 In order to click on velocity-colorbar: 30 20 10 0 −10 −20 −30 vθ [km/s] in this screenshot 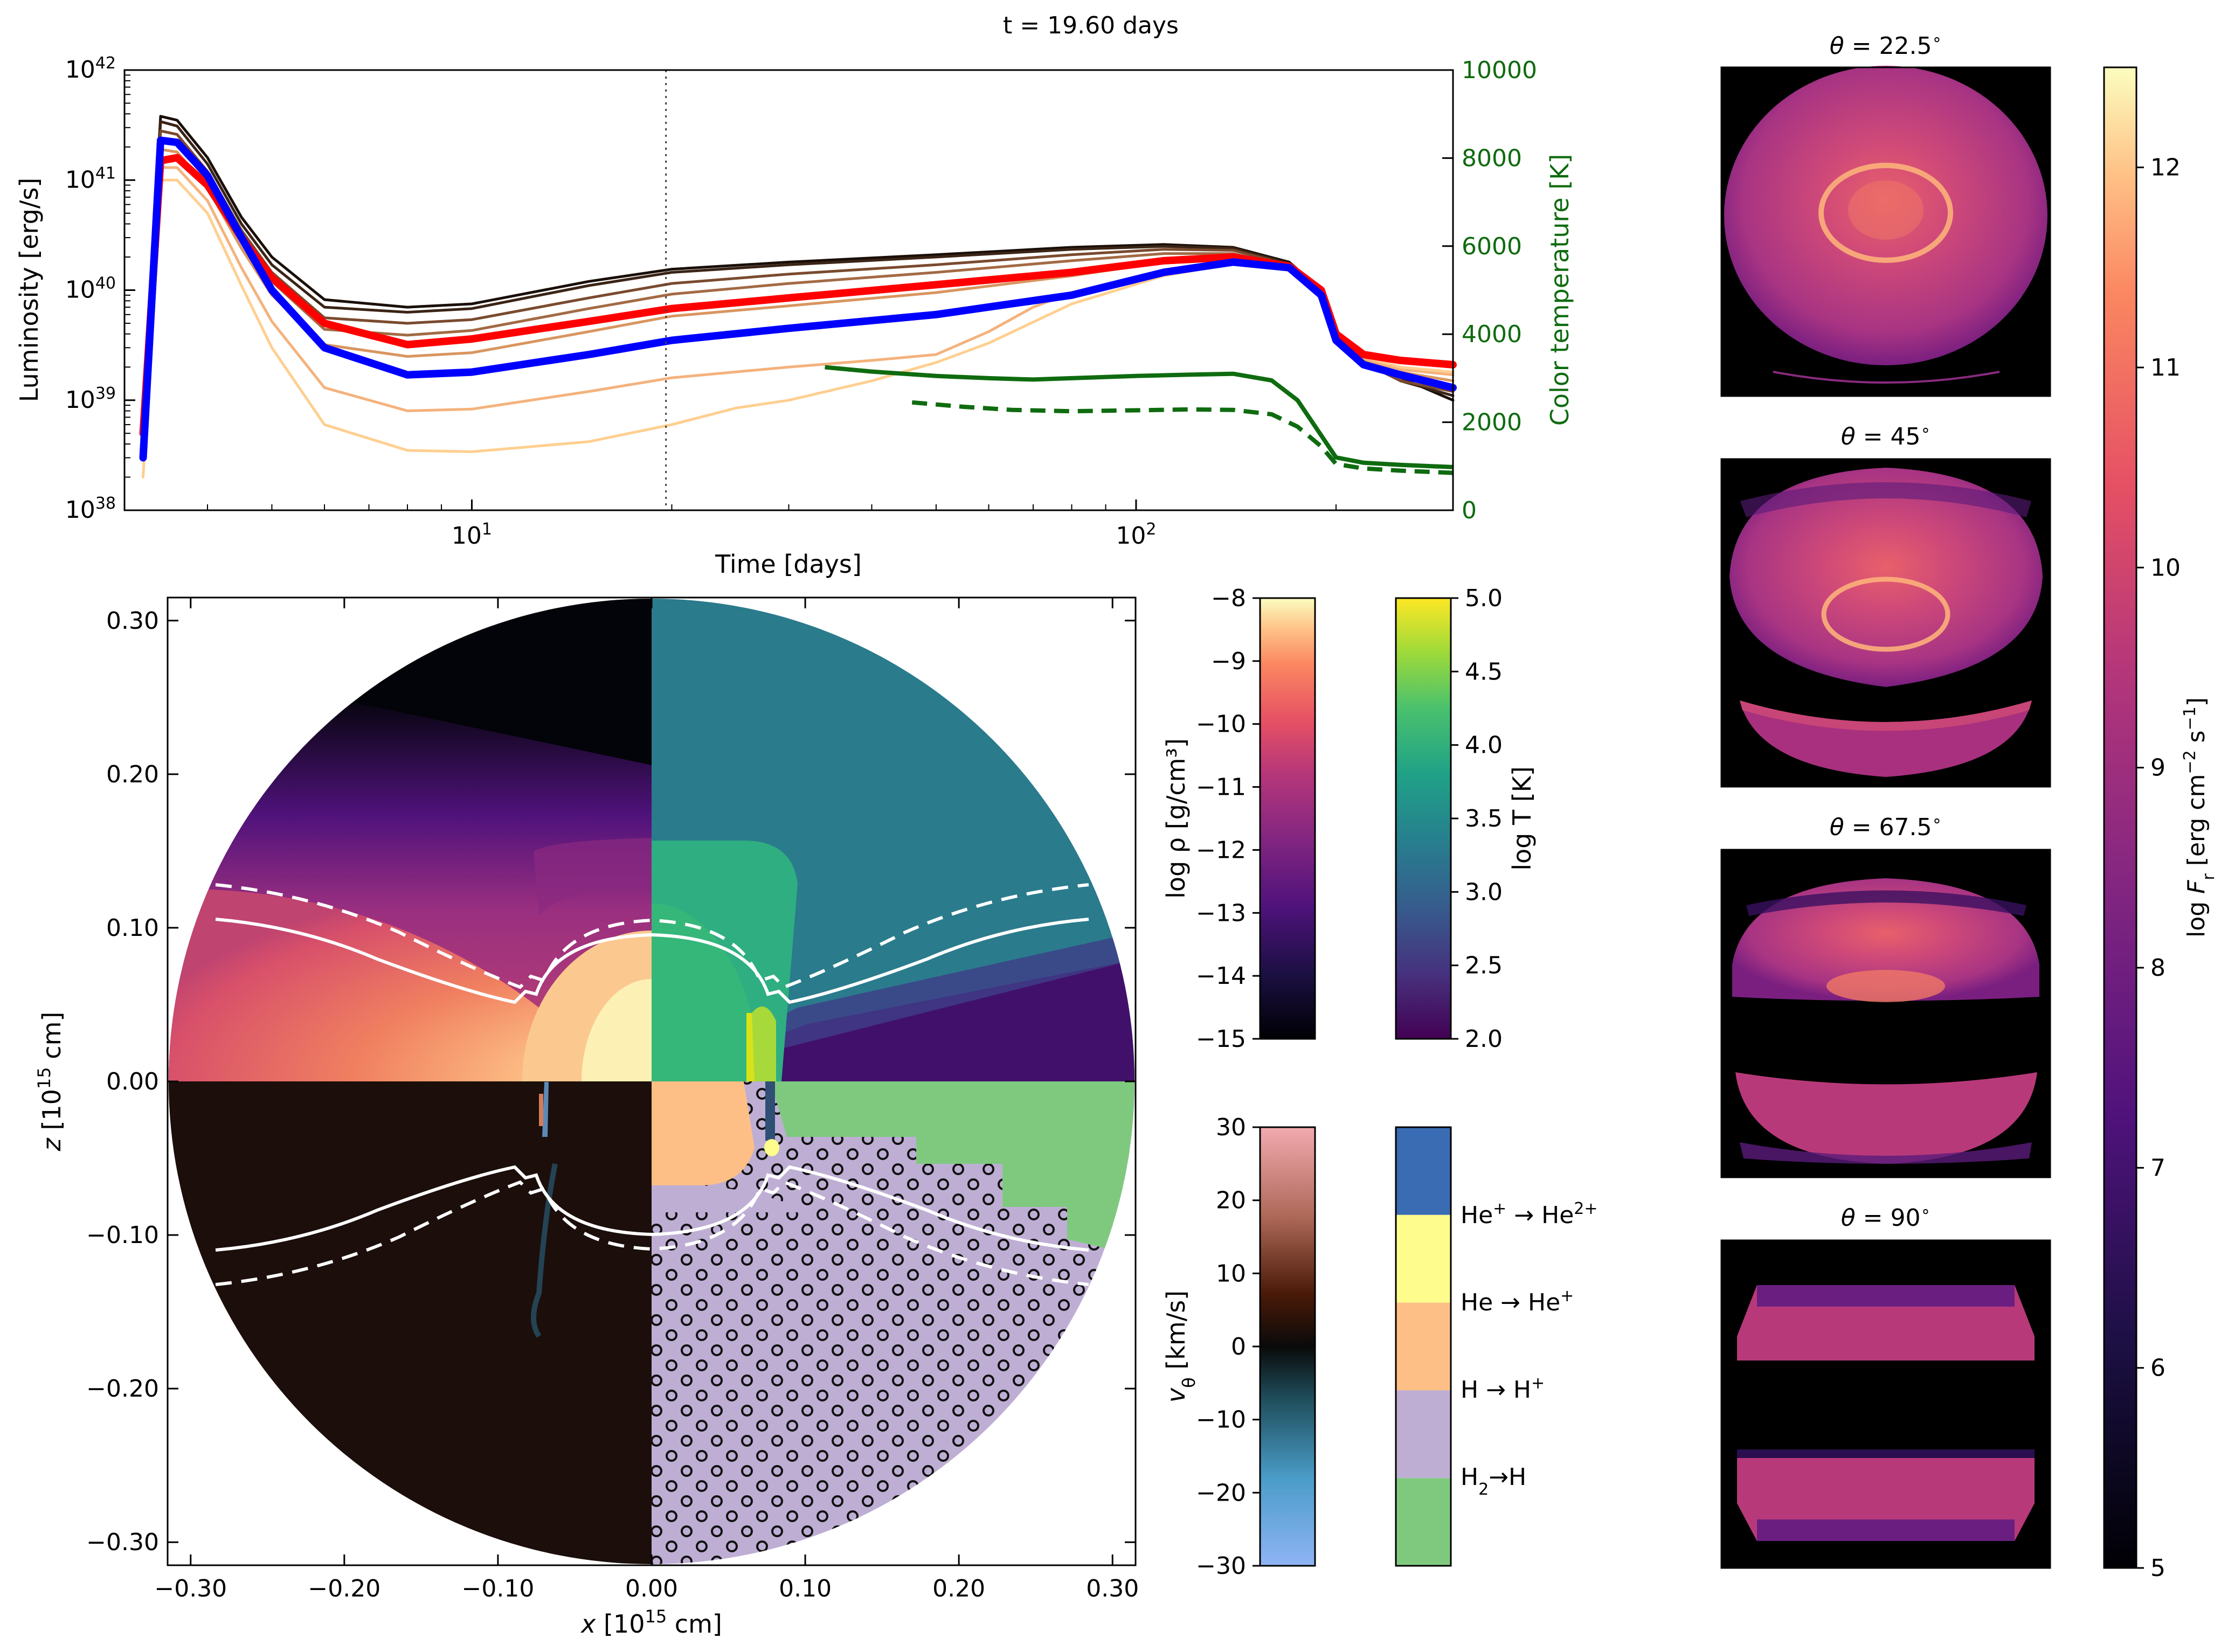, I will do `click(1238, 1347)`.